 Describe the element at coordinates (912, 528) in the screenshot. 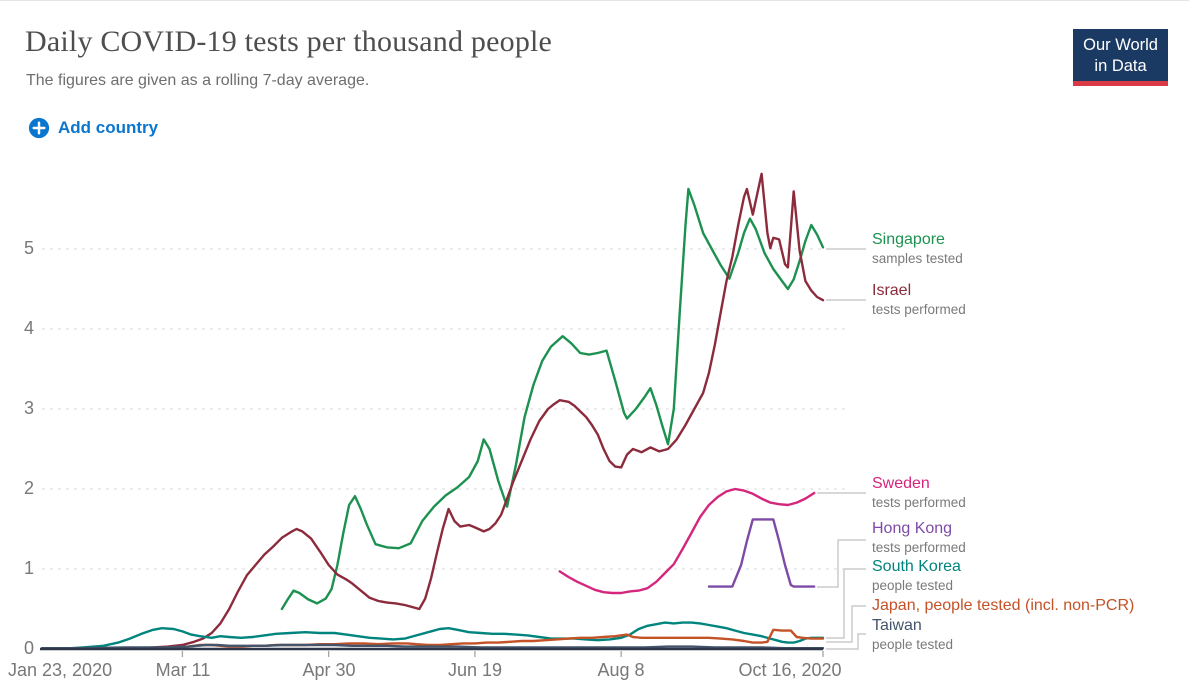

I see `legend-hong-kong: Hong Kong` at that location.